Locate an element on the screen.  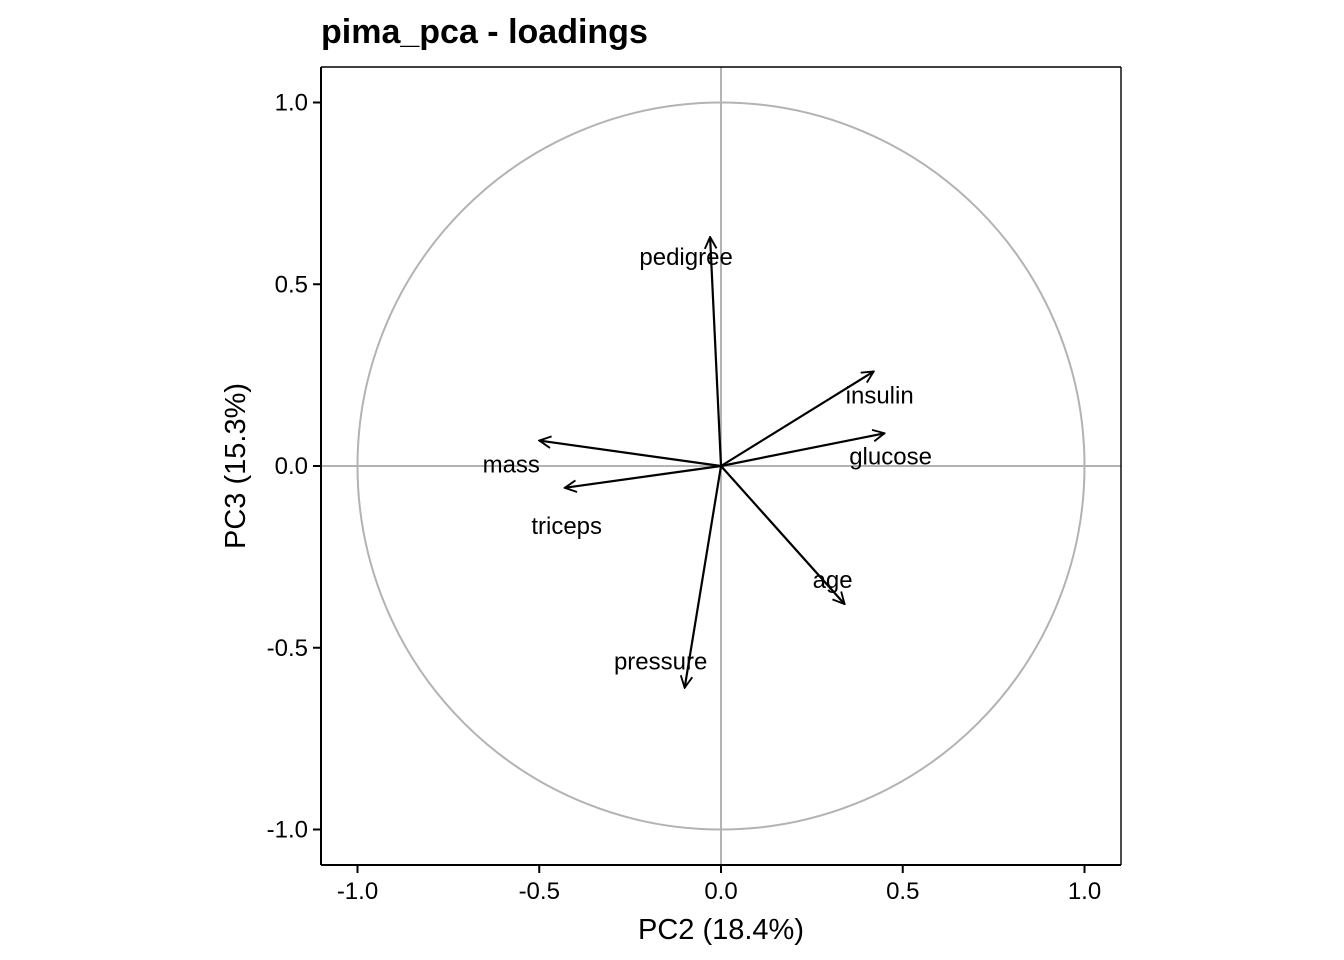
y-tick-label: 0.0 is located at coordinates (291, 466).